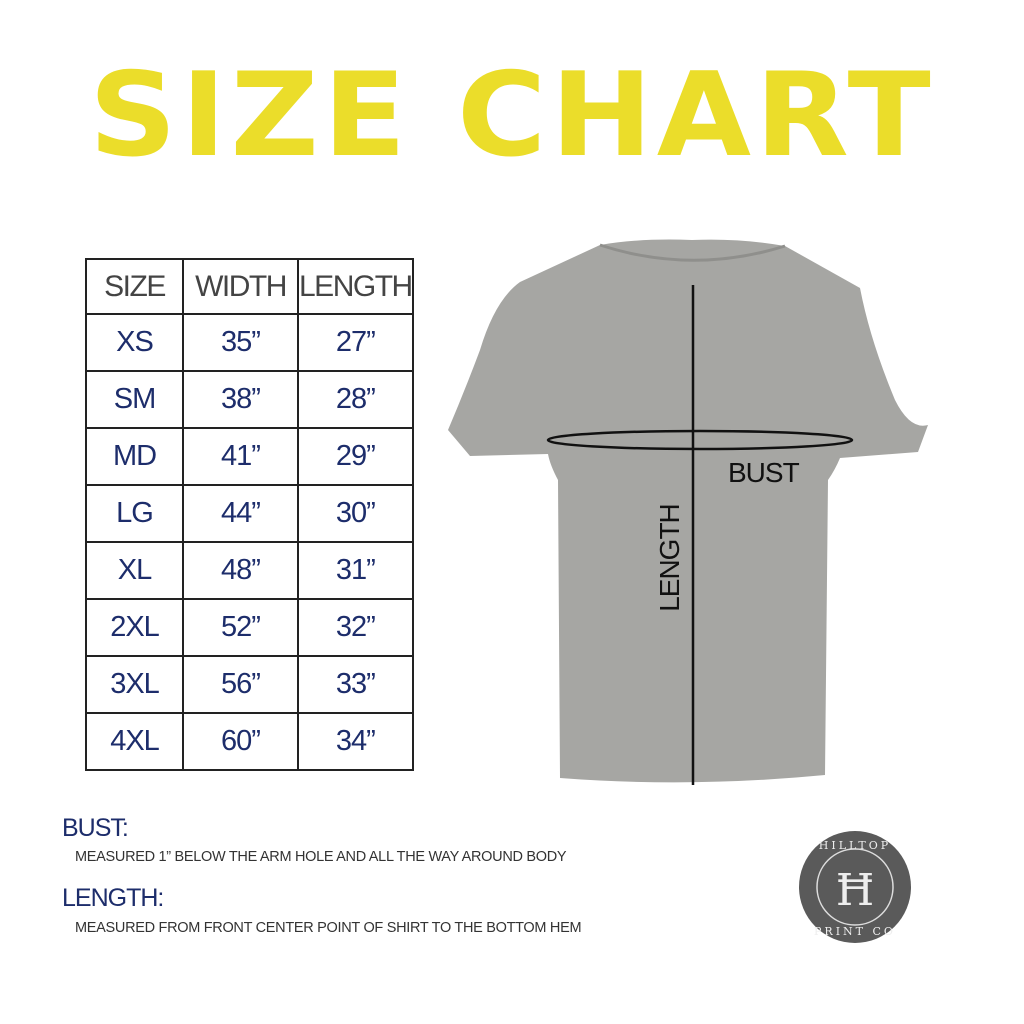 This screenshot has height=1024, width=1024. What do you see at coordinates (355, 399) in the screenshot?
I see `cell-length: 28”` at bounding box center [355, 399].